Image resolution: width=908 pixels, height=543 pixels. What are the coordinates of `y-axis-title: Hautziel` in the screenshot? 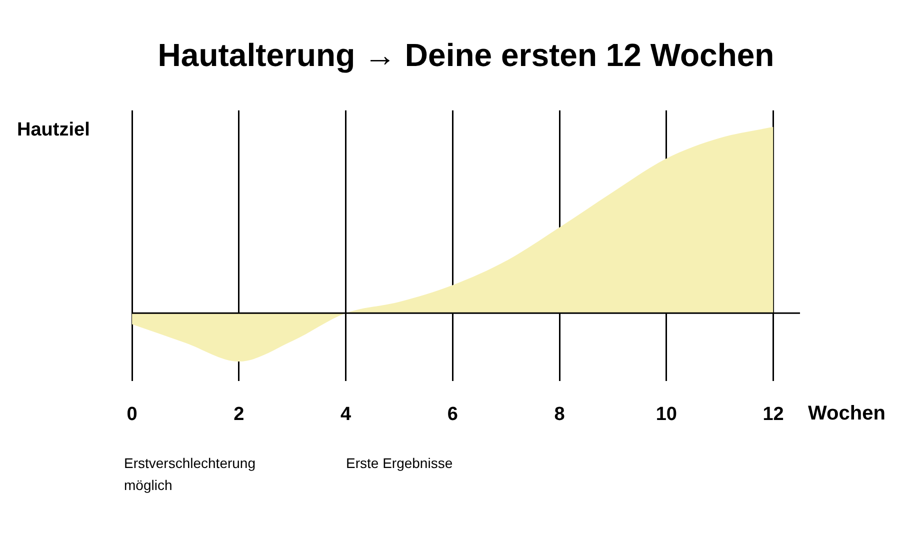 It's located at (53, 130).